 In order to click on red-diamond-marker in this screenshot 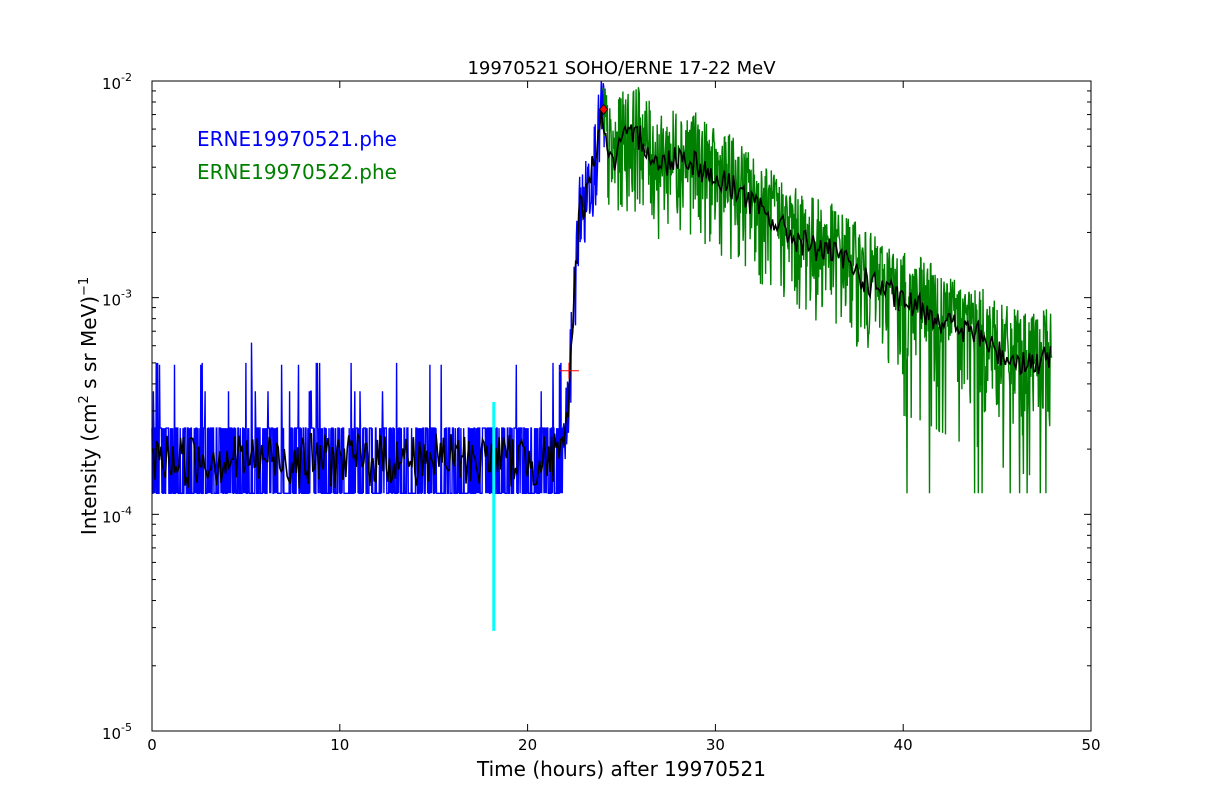, I will do `click(604, 109)`.